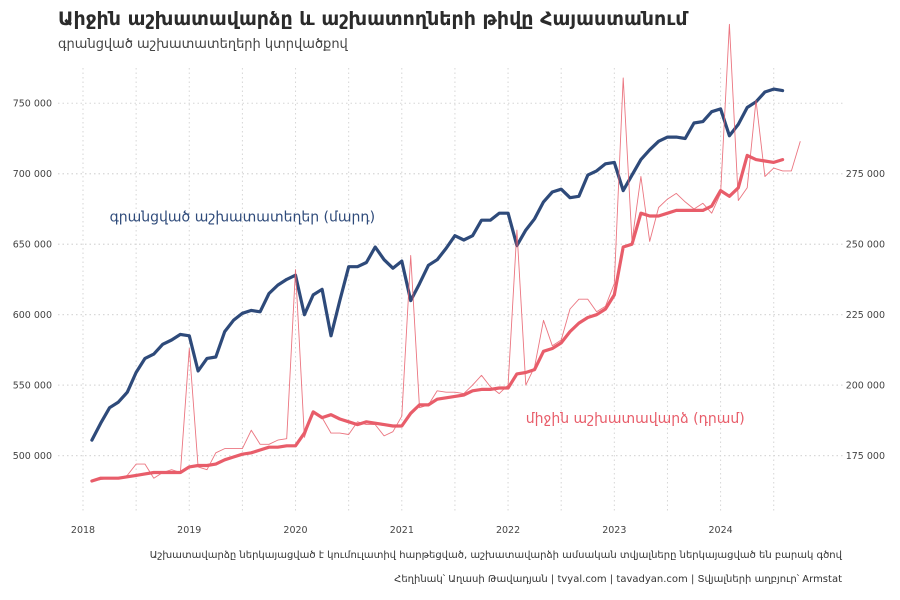  What do you see at coordinates (635, 419) in the screenshot?
I see `wage-series-label: միջին աշխատավարձ (դրամ)` at bounding box center [635, 419].